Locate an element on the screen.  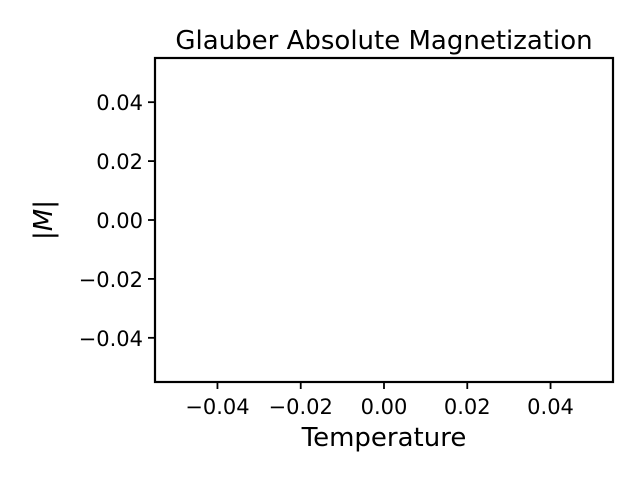
y-tick-label: −0.04 is located at coordinates (111, 339).